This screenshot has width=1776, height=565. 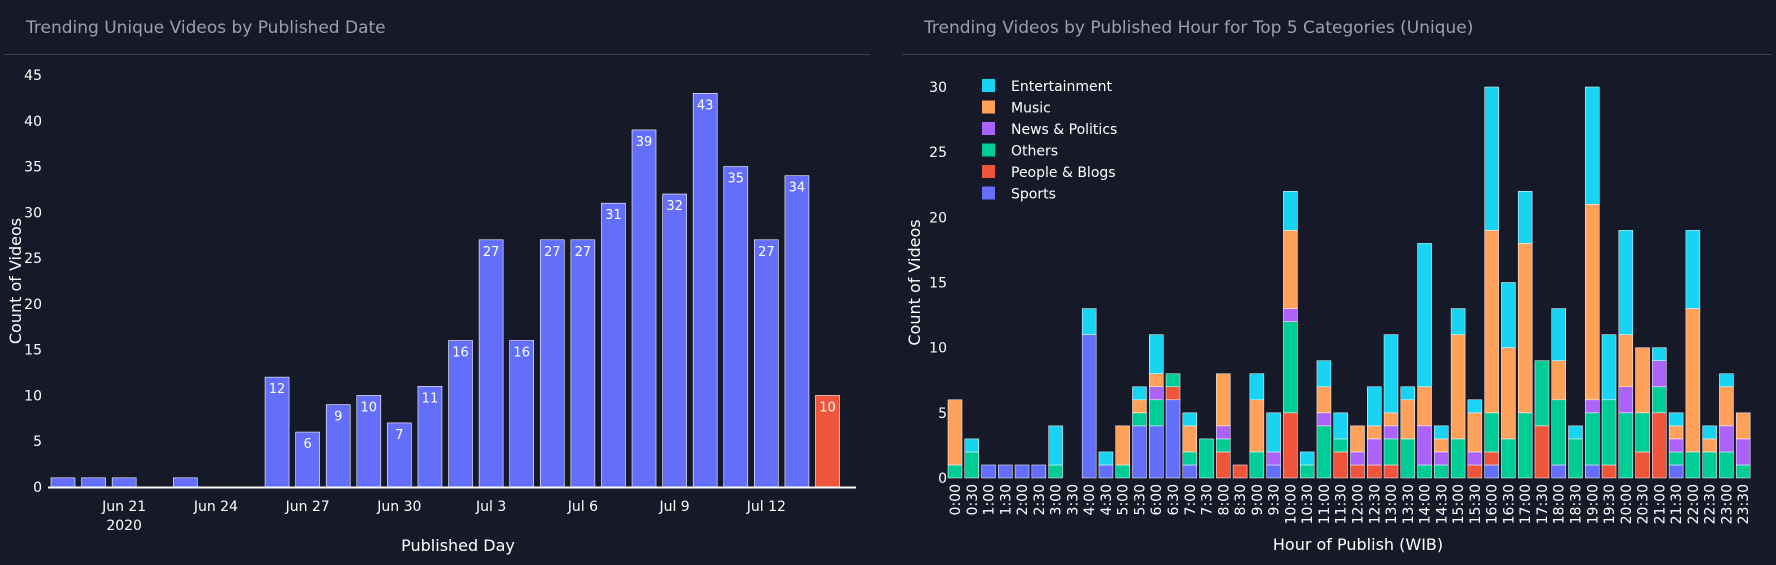 What do you see at coordinates (37, 488) in the screenshot?
I see `y-tick-label: 0` at bounding box center [37, 488].